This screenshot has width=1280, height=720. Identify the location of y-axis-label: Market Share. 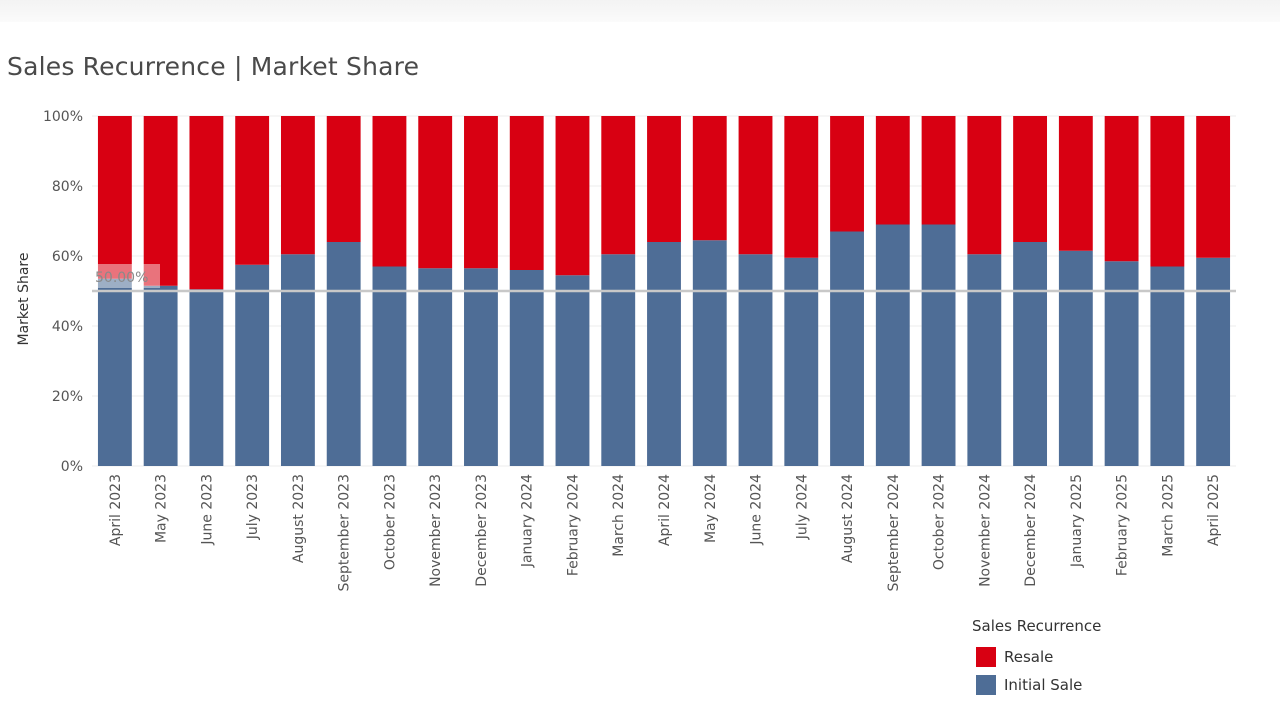
(24, 299).